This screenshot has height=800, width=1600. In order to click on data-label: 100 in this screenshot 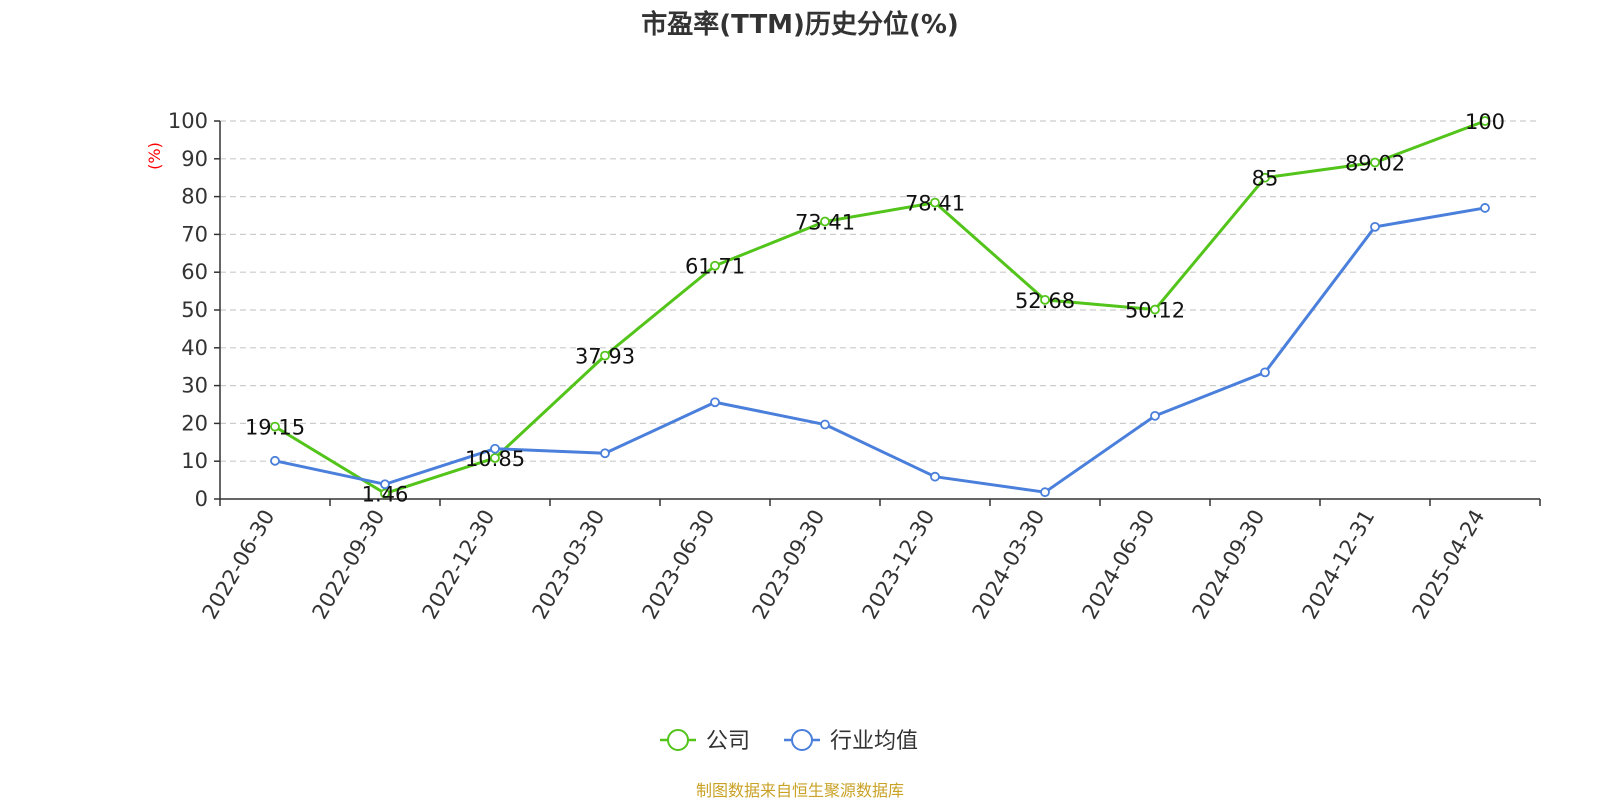, I will do `click(1485, 122)`.